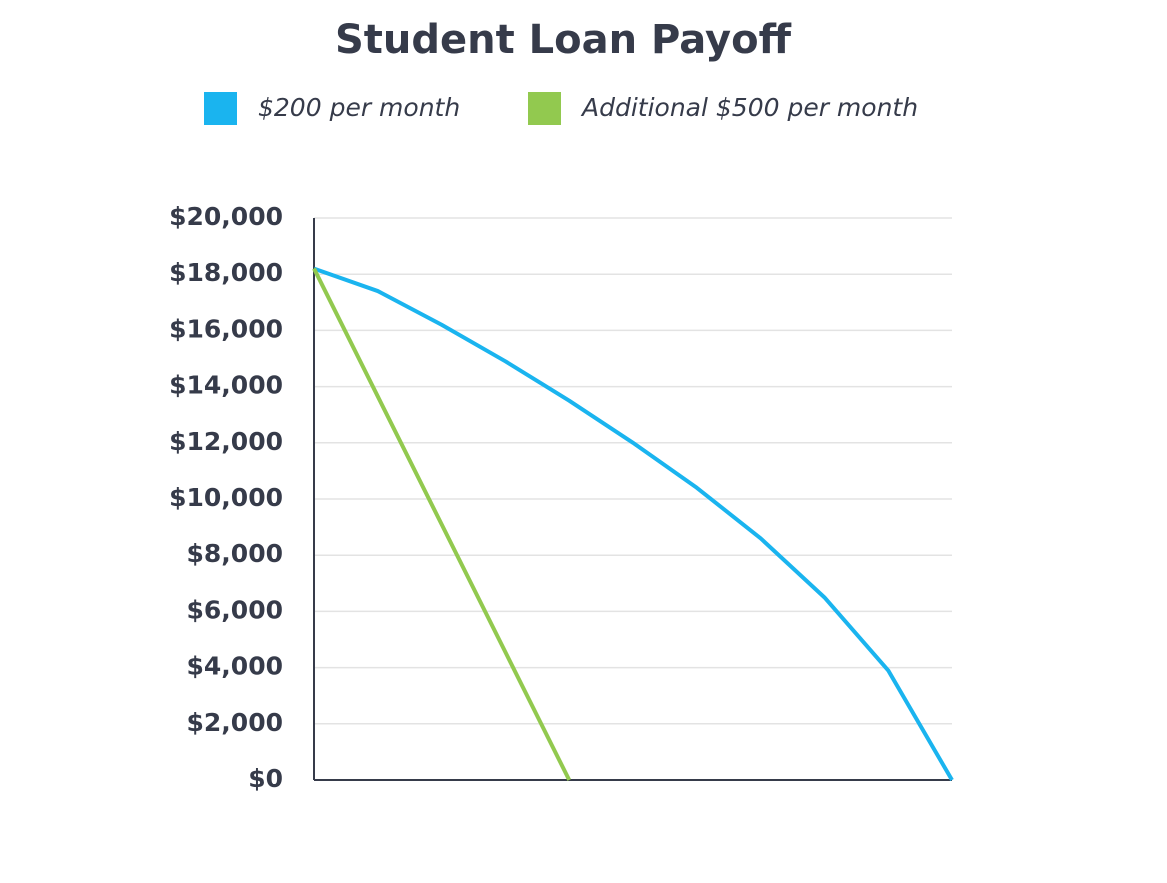 This screenshot has height=883, width=1167. What do you see at coordinates (441, 524) in the screenshot?
I see `series-line` at bounding box center [441, 524].